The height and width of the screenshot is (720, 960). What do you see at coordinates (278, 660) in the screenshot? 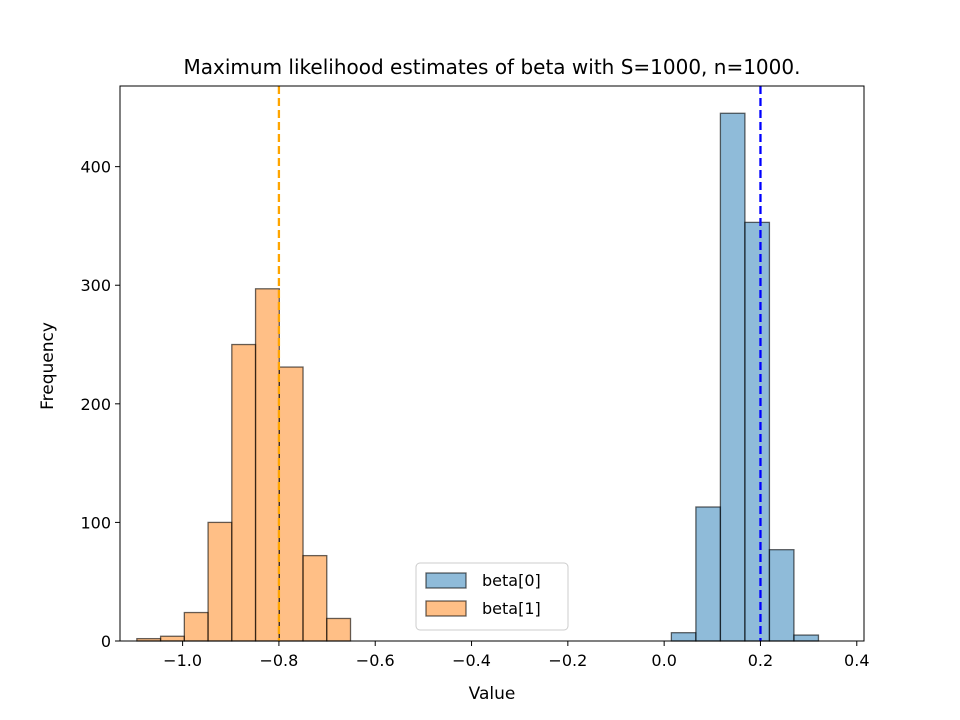
I see `x-tick-label: −0.8` at bounding box center [278, 660].